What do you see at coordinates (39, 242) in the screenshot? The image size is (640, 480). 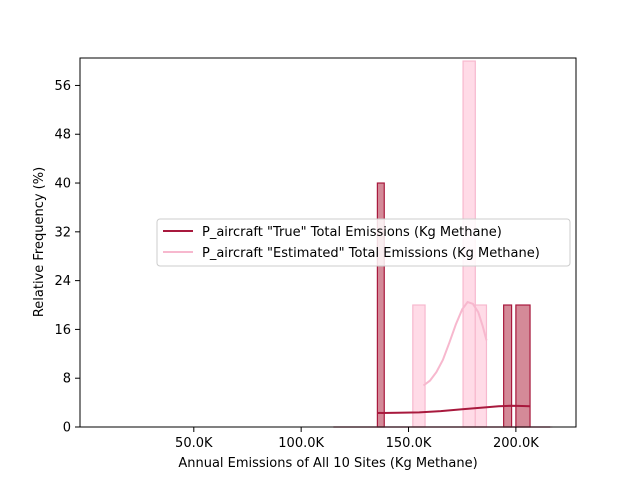 I see `y-axis-label: Relative Frequency (%)` at bounding box center [39, 242].